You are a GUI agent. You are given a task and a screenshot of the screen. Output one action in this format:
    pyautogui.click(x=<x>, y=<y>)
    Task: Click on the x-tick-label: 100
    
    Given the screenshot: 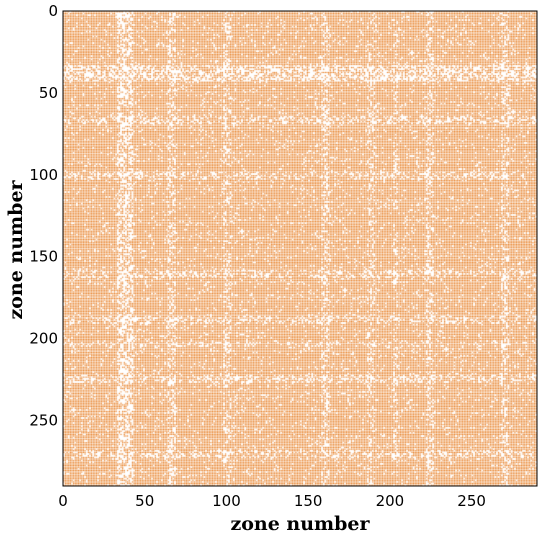 What is the action you would take?
    pyautogui.click(x=226, y=501)
    